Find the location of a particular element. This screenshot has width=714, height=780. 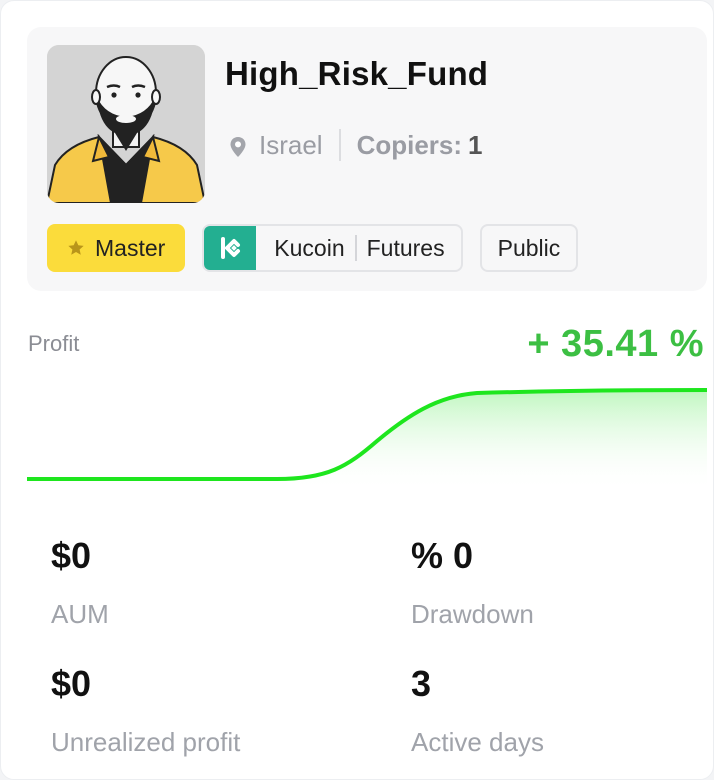

drawdown-value: % 0 is located at coordinates (442, 555).